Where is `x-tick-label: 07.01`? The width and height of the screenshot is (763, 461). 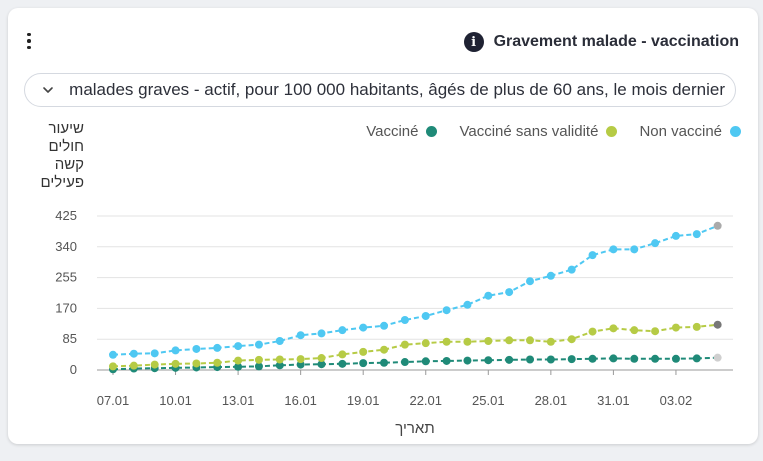 x-tick-label: 07.01 is located at coordinates (113, 400).